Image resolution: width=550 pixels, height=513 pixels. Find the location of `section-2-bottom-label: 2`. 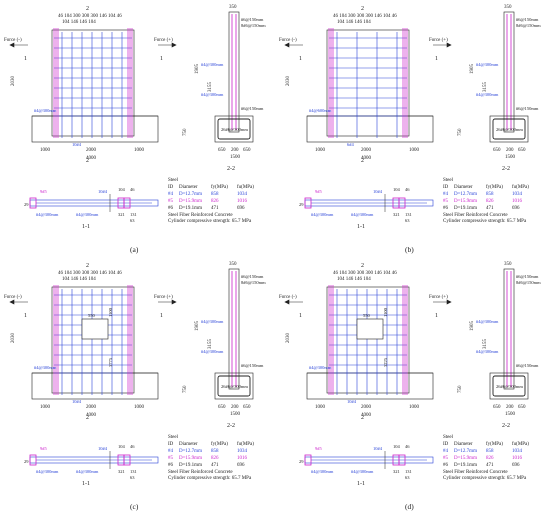

section-2-bottom-label: 2 is located at coordinates (87, 161).